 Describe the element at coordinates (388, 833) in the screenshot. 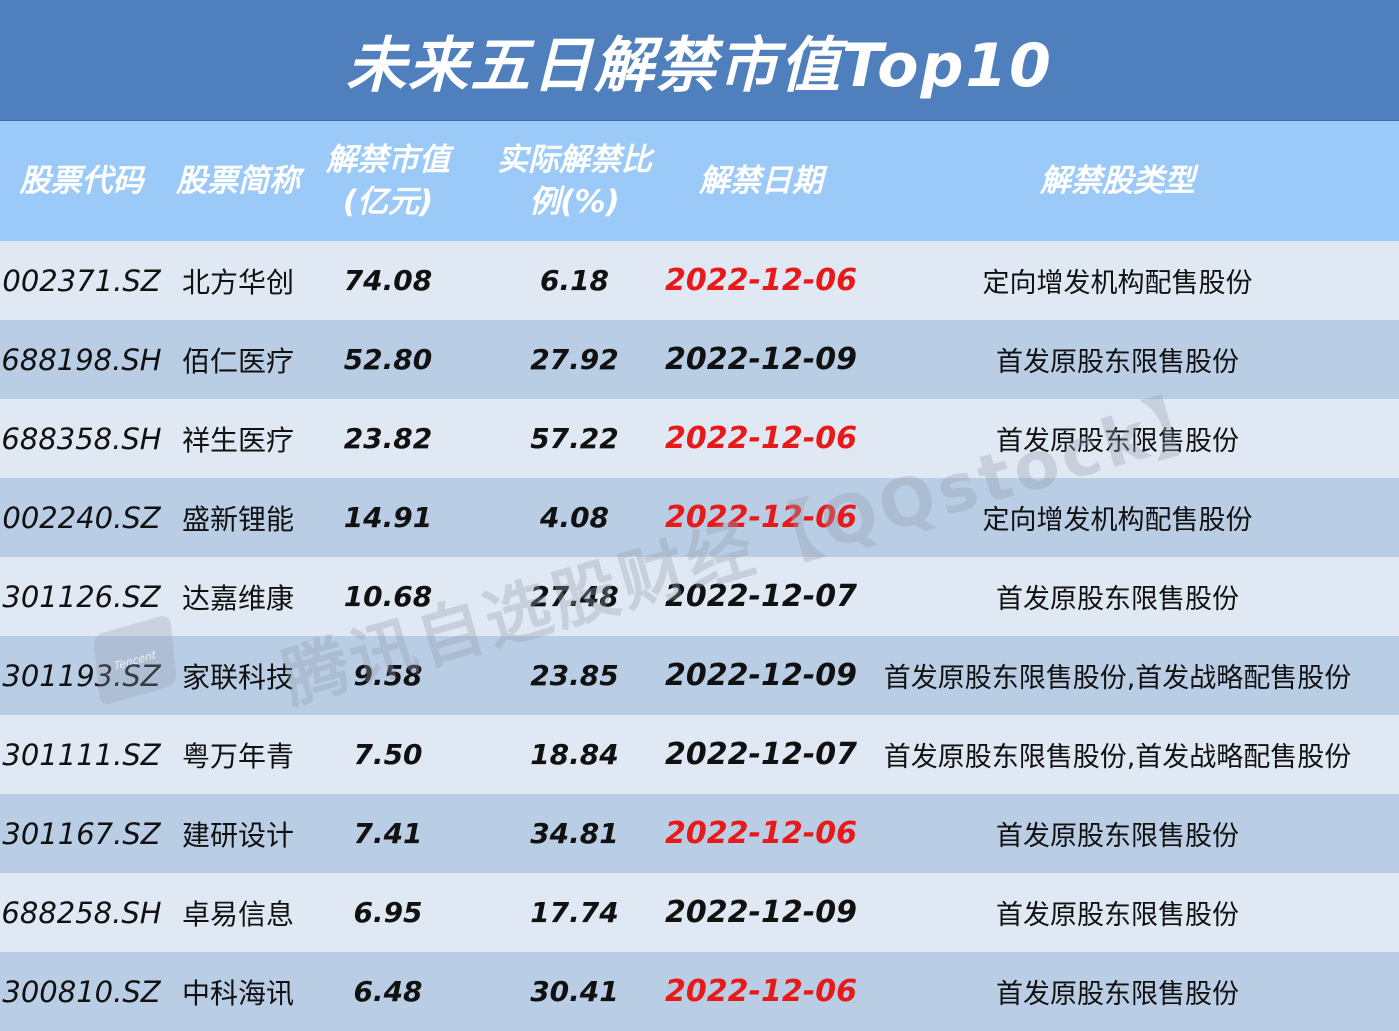

I see `cell-value: 7.41` at that location.